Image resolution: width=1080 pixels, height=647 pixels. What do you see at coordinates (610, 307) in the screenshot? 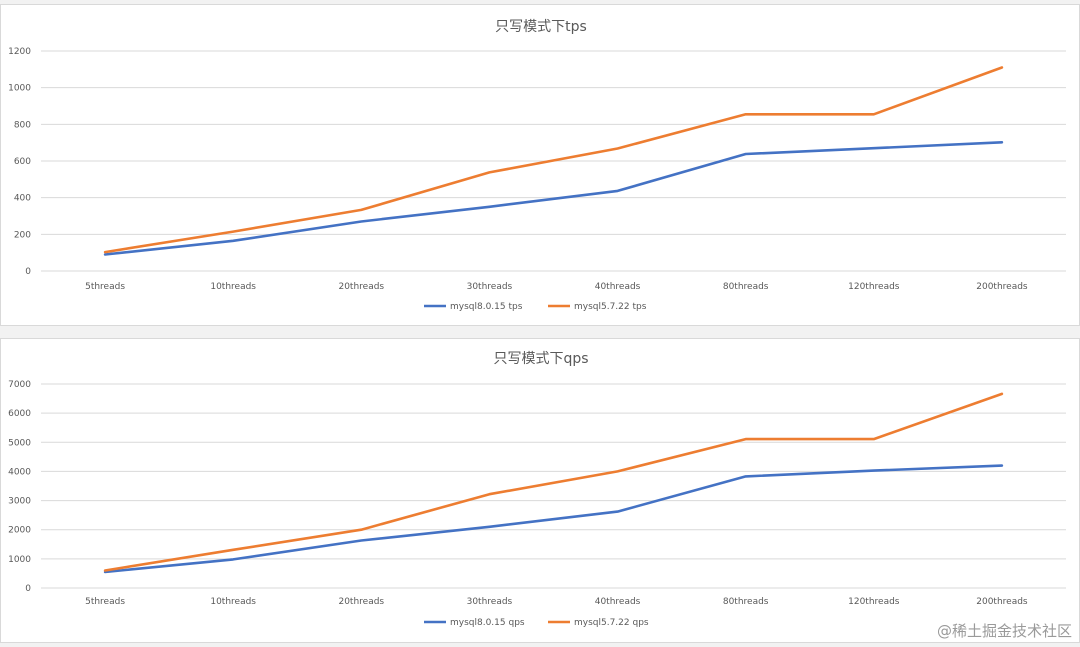
I see `tps-legend-label: mysql5.7.22 tps` at bounding box center [610, 307].